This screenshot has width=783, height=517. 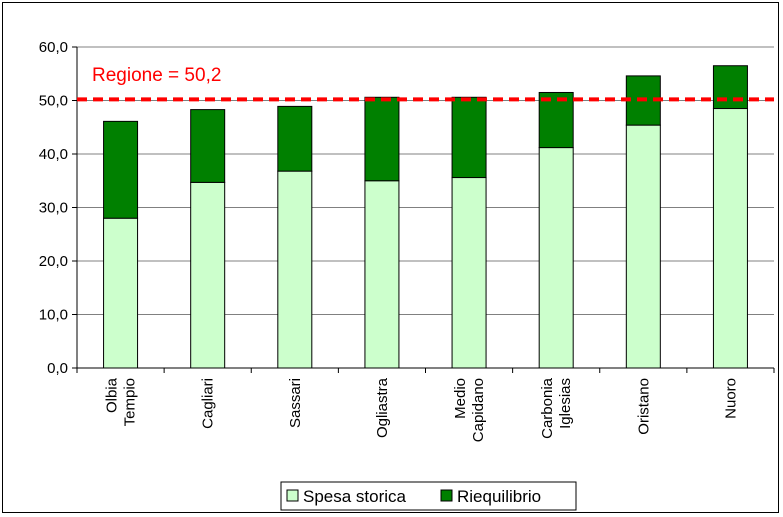 I want to click on x-category-label: Olbia, so click(x=112, y=395).